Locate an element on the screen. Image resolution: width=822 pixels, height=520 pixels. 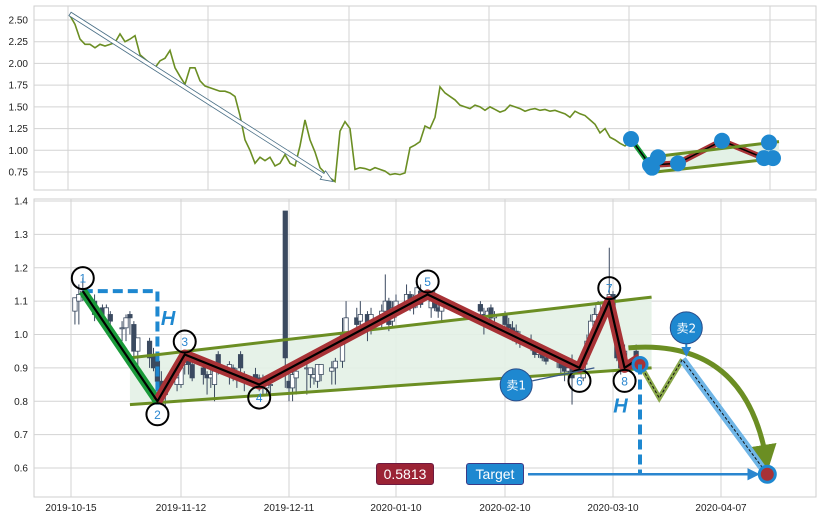
wave-point-label: 6 is located at coordinates (579, 381).